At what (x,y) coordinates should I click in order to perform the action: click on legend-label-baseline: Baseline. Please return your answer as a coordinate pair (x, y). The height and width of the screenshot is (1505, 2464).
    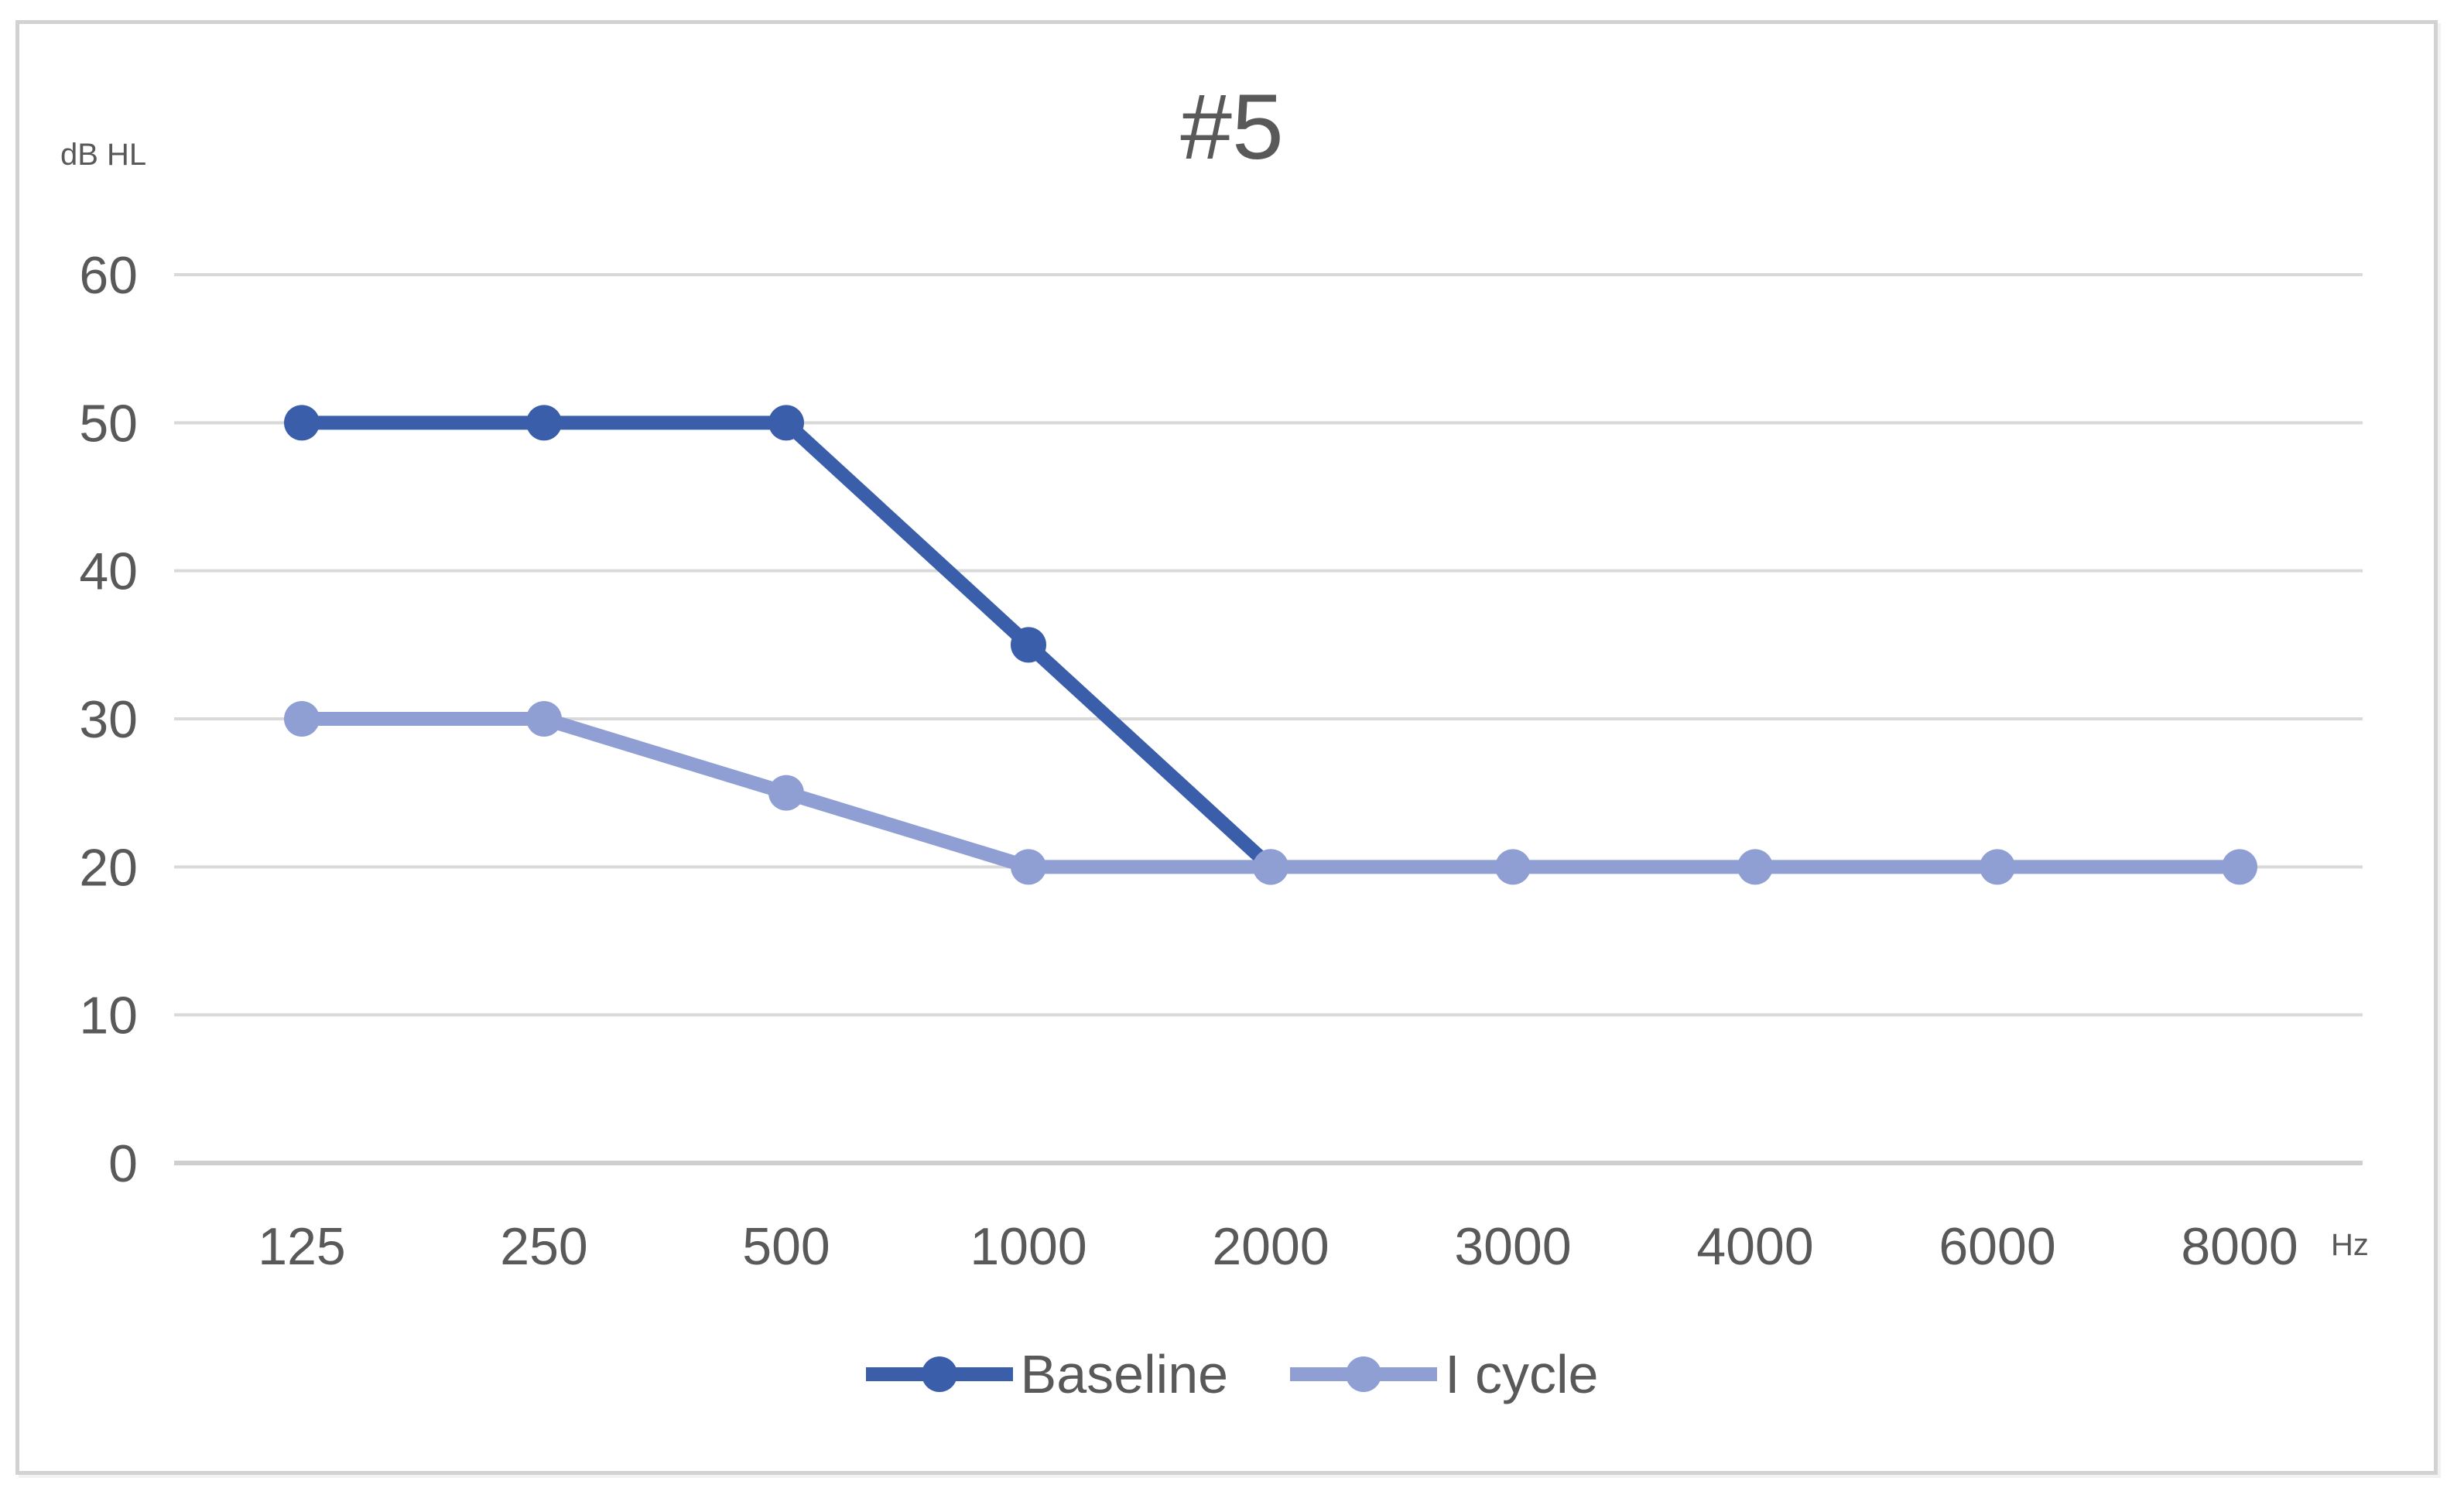
    Looking at the image, I should click on (1124, 1374).